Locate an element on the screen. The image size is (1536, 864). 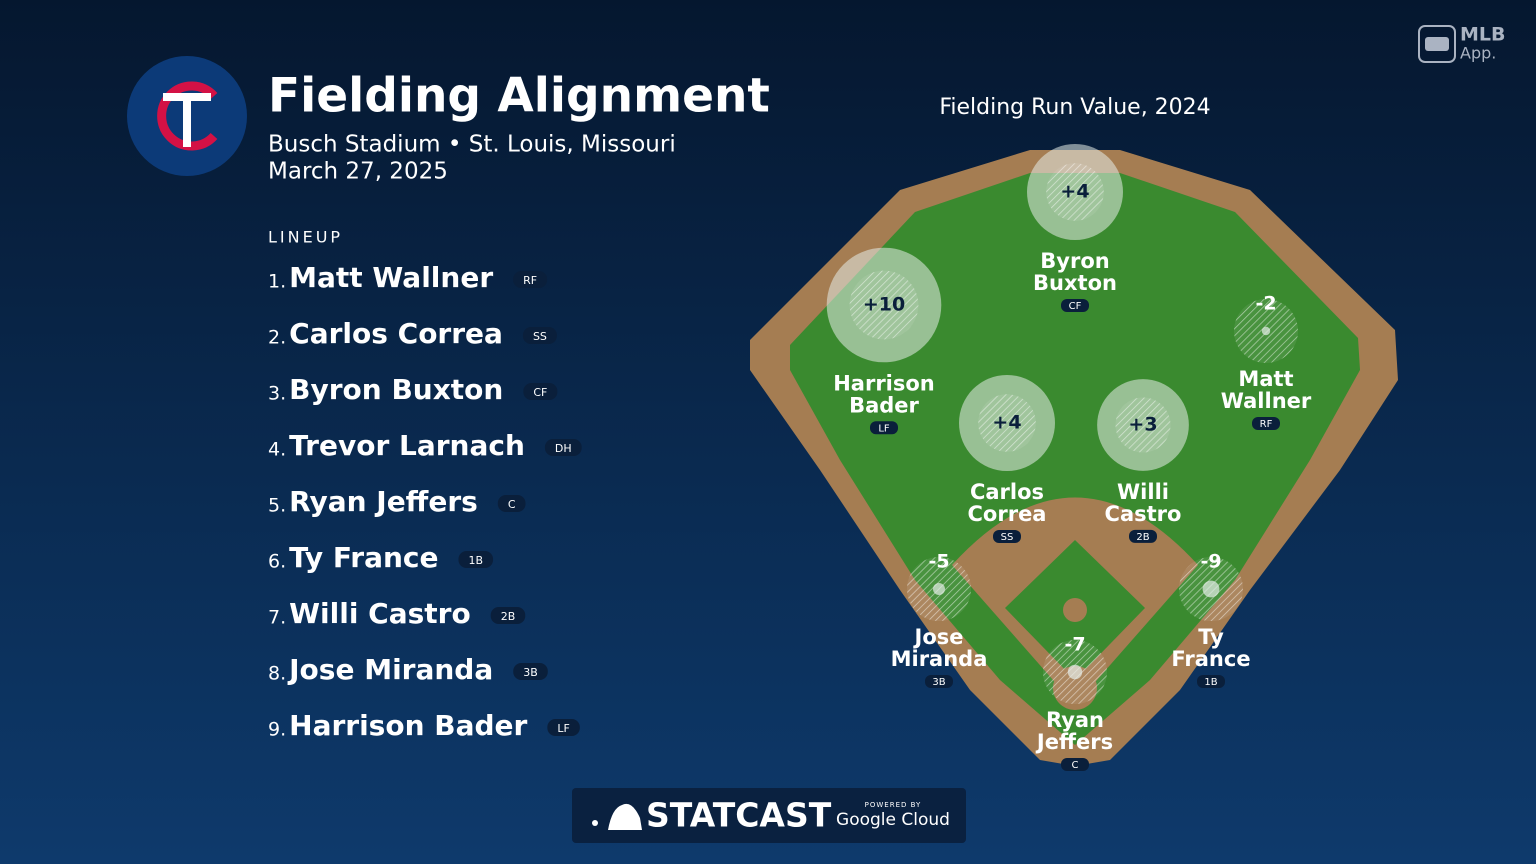
player-last: Buxton is located at coordinates (1075, 283).